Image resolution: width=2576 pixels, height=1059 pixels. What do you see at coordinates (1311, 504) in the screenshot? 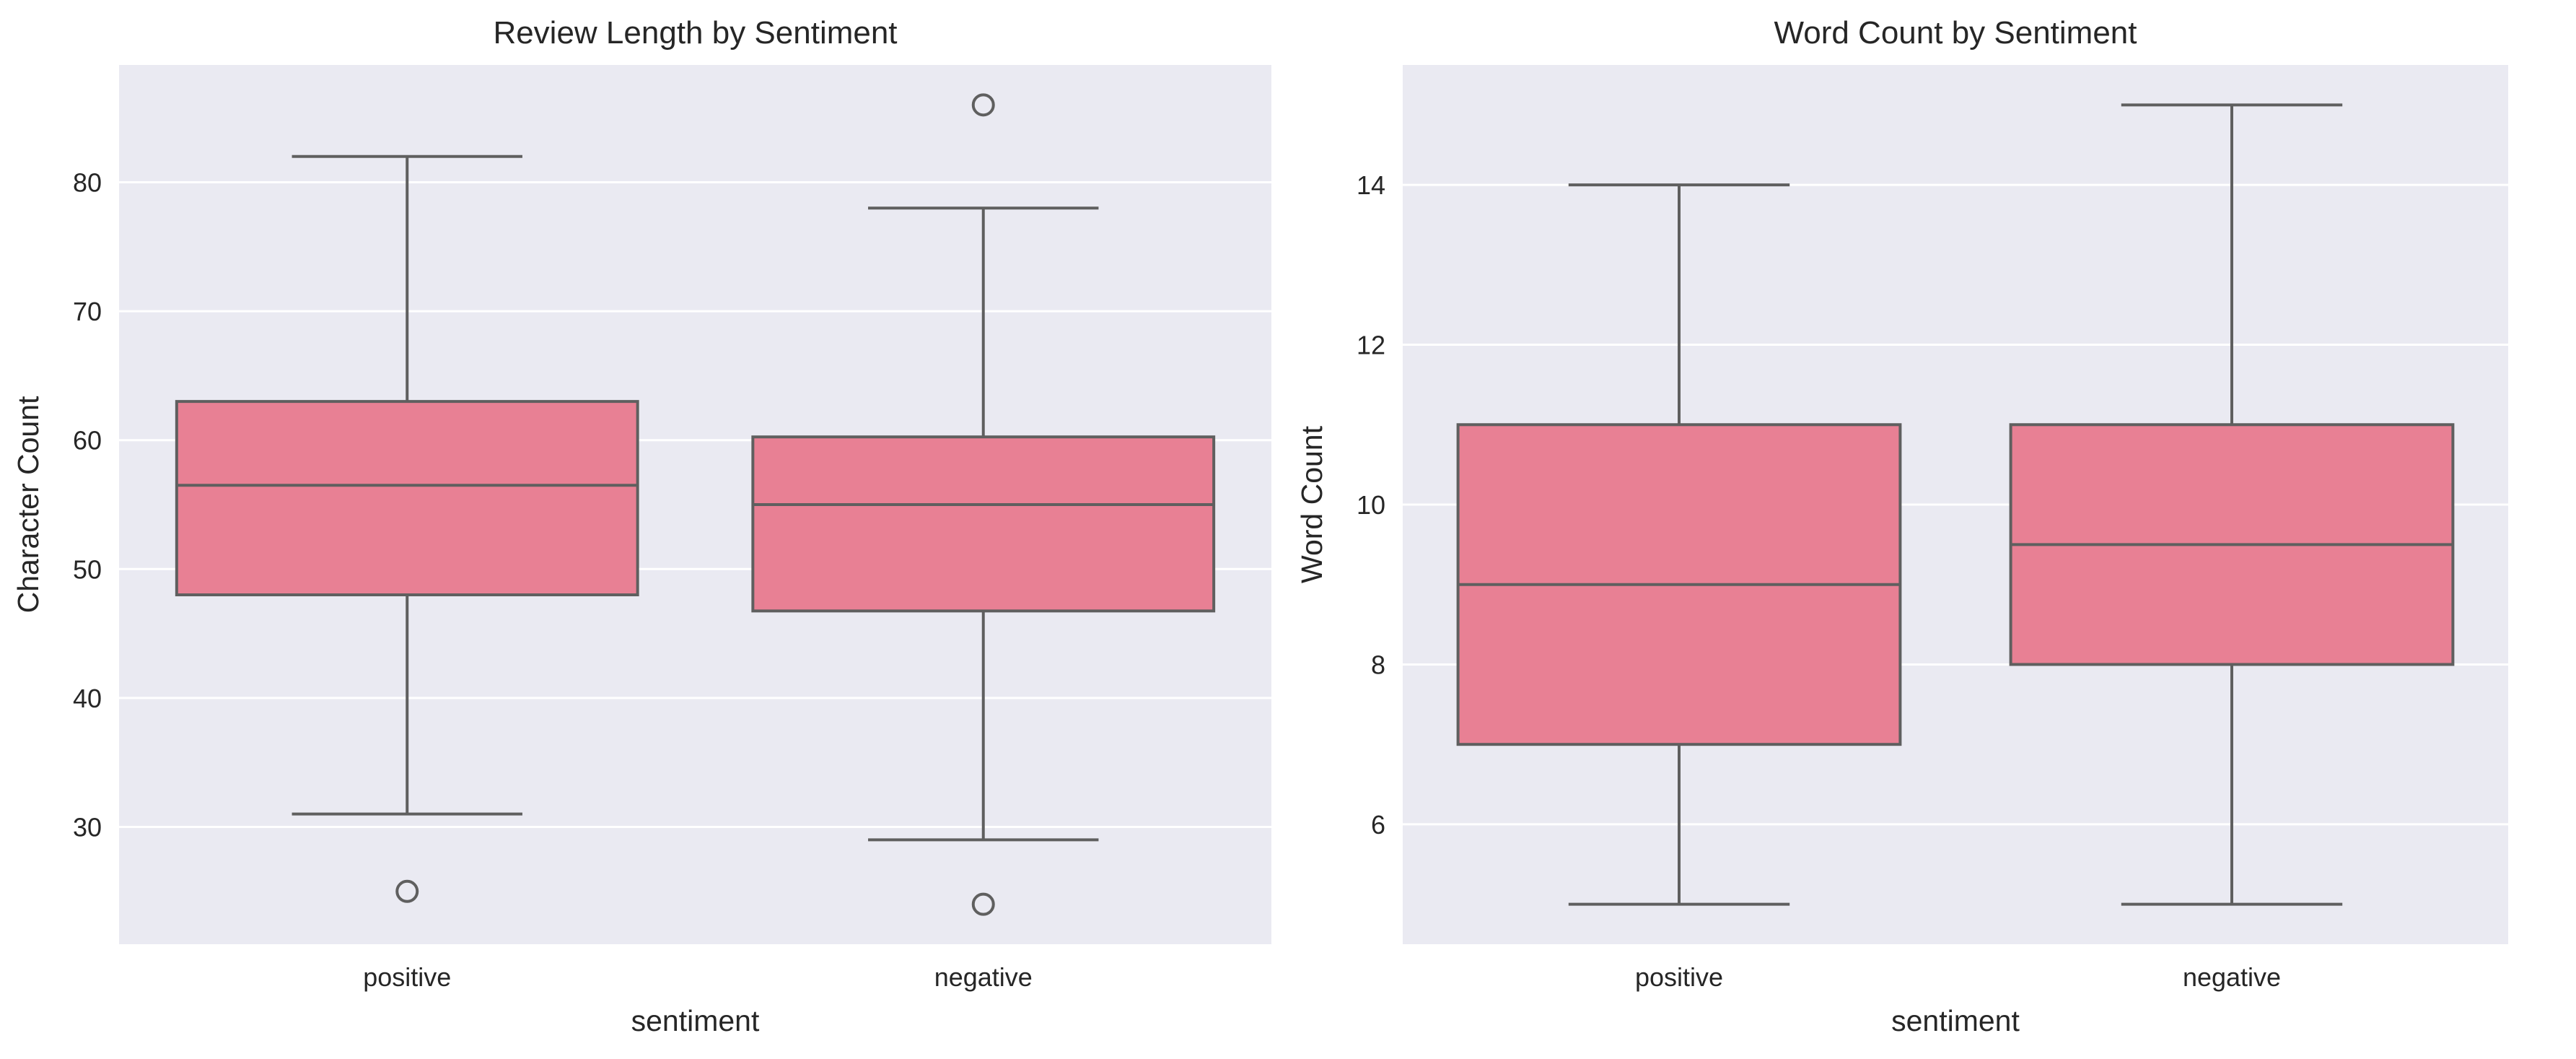
I see `y-axis-label: Word Count` at bounding box center [1311, 504].